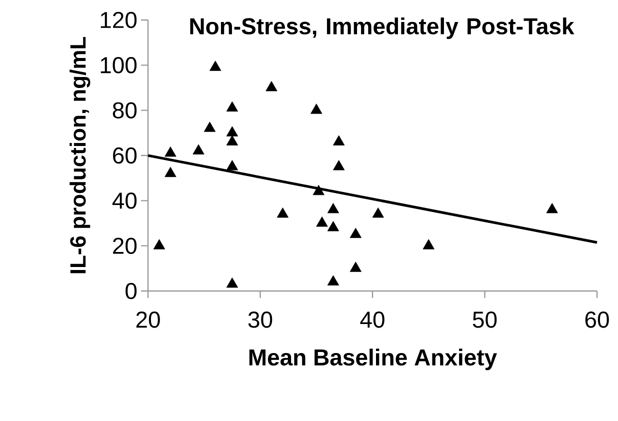 This screenshot has height=421, width=618. Describe the element at coordinates (131, 291) in the screenshot. I see `y-tick-label: 0` at that location.